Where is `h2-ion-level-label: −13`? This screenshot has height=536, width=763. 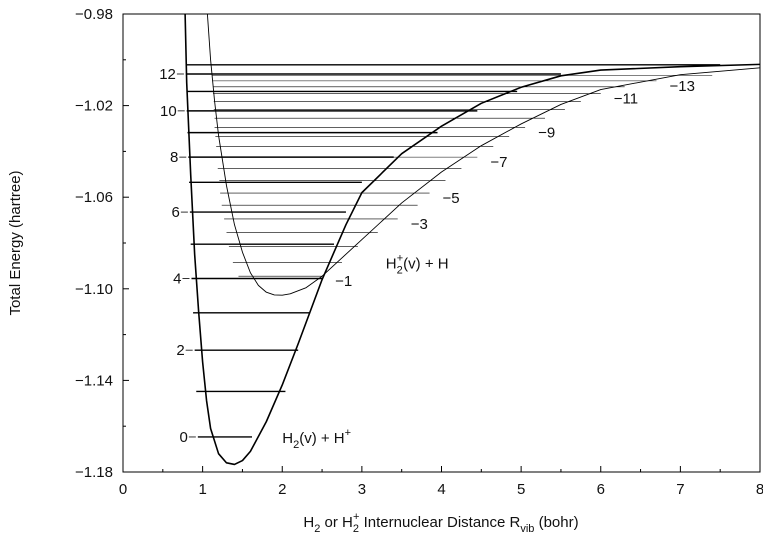
h2-ion-level-label: −13 is located at coordinates (681, 86).